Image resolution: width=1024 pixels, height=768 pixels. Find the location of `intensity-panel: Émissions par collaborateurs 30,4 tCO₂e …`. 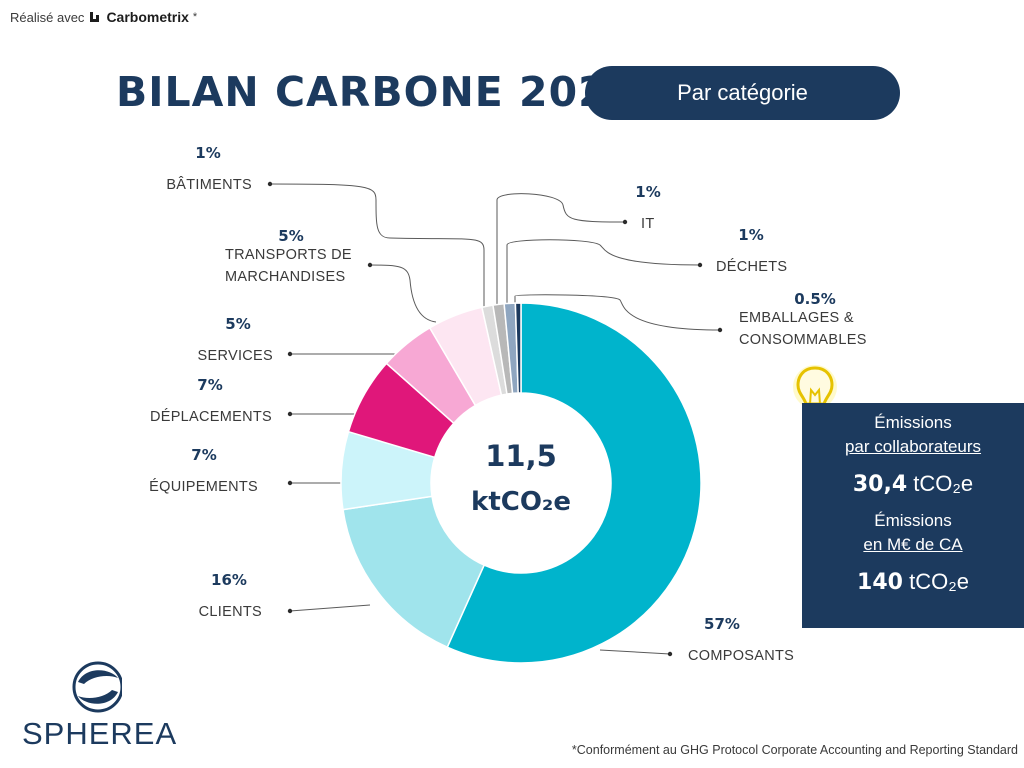

intensity-panel: Émissions par collaborateurs 30,4 tCO₂e … is located at coordinates (913, 515).